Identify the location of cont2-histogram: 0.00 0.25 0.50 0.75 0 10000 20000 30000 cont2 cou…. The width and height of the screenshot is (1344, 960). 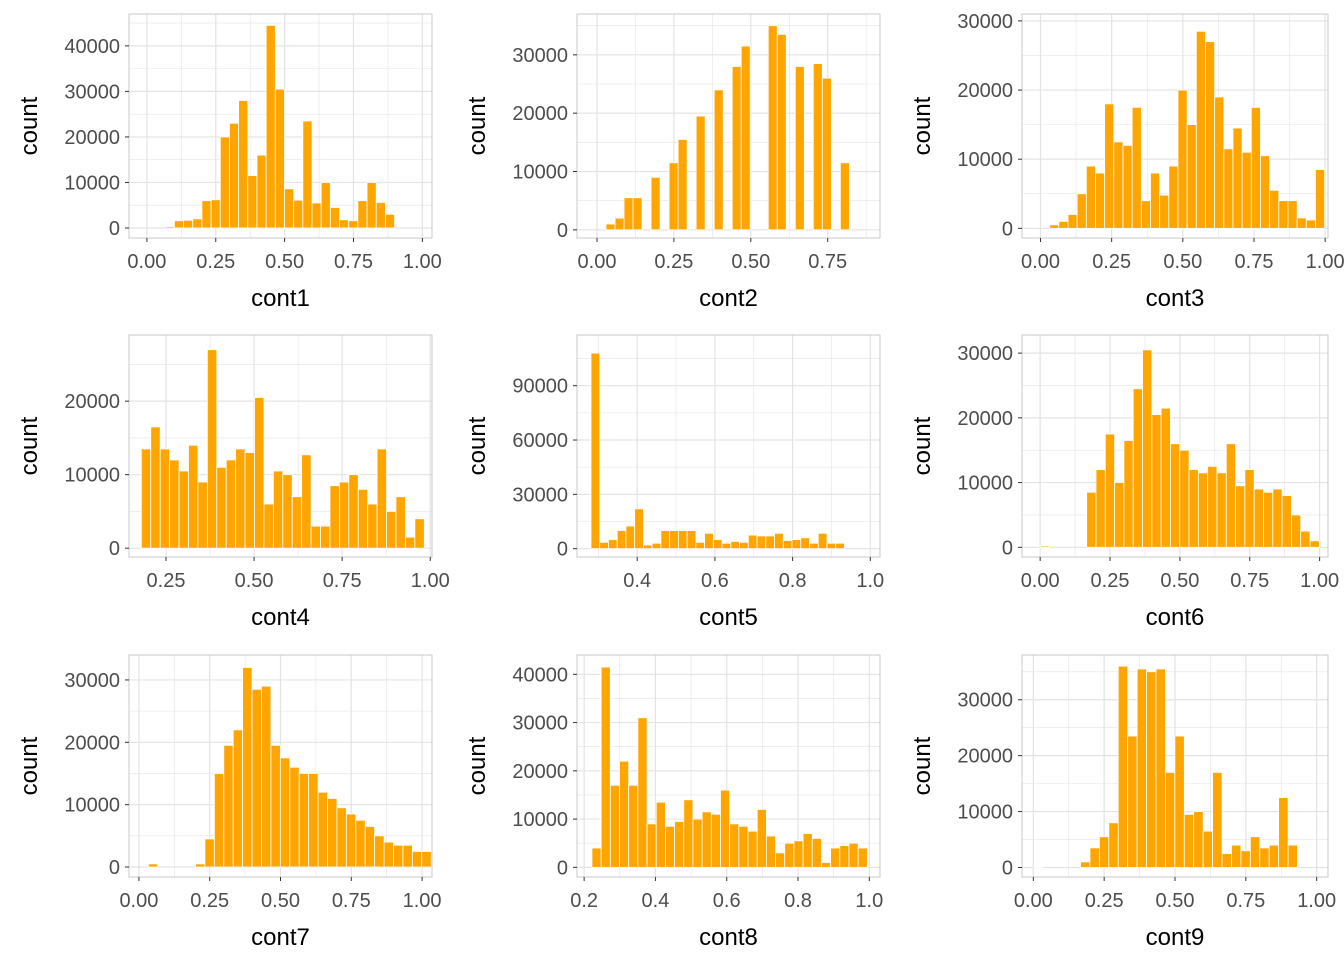
(672, 162).